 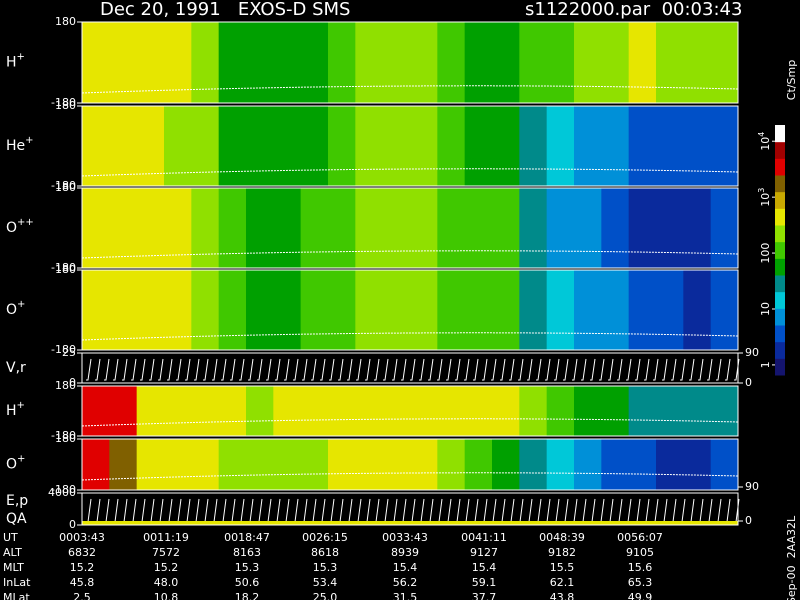 What do you see at coordinates (15, 463) in the screenshot?
I see `panel-label: O+` at bounding box center [15, 463].